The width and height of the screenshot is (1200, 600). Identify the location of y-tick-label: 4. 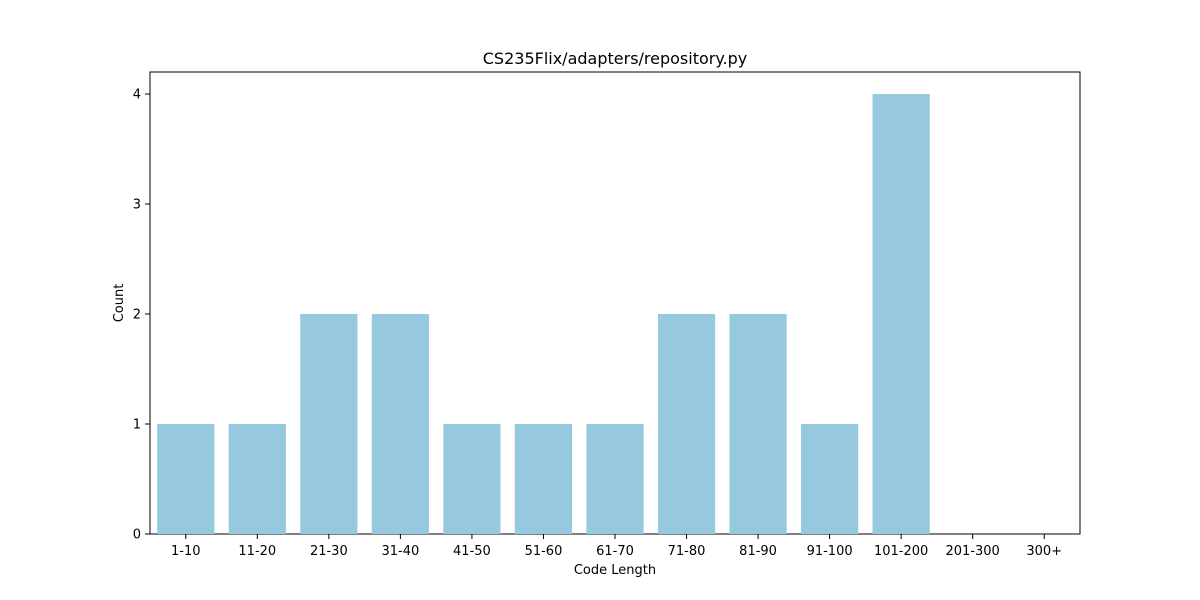
(137, 95).